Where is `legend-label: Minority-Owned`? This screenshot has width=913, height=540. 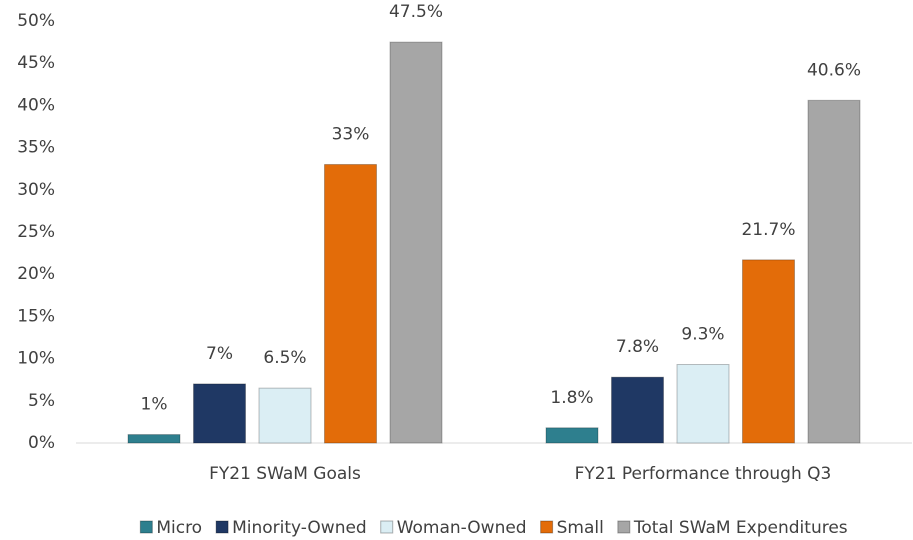 legend-label: Minority-Owned is located at coordinates (299, 528).